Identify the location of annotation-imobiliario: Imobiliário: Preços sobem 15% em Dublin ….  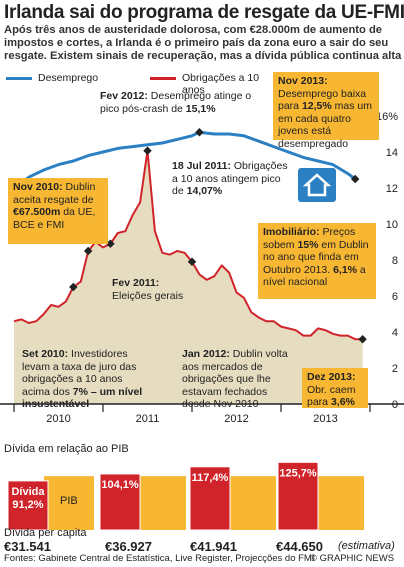
(317, 261).